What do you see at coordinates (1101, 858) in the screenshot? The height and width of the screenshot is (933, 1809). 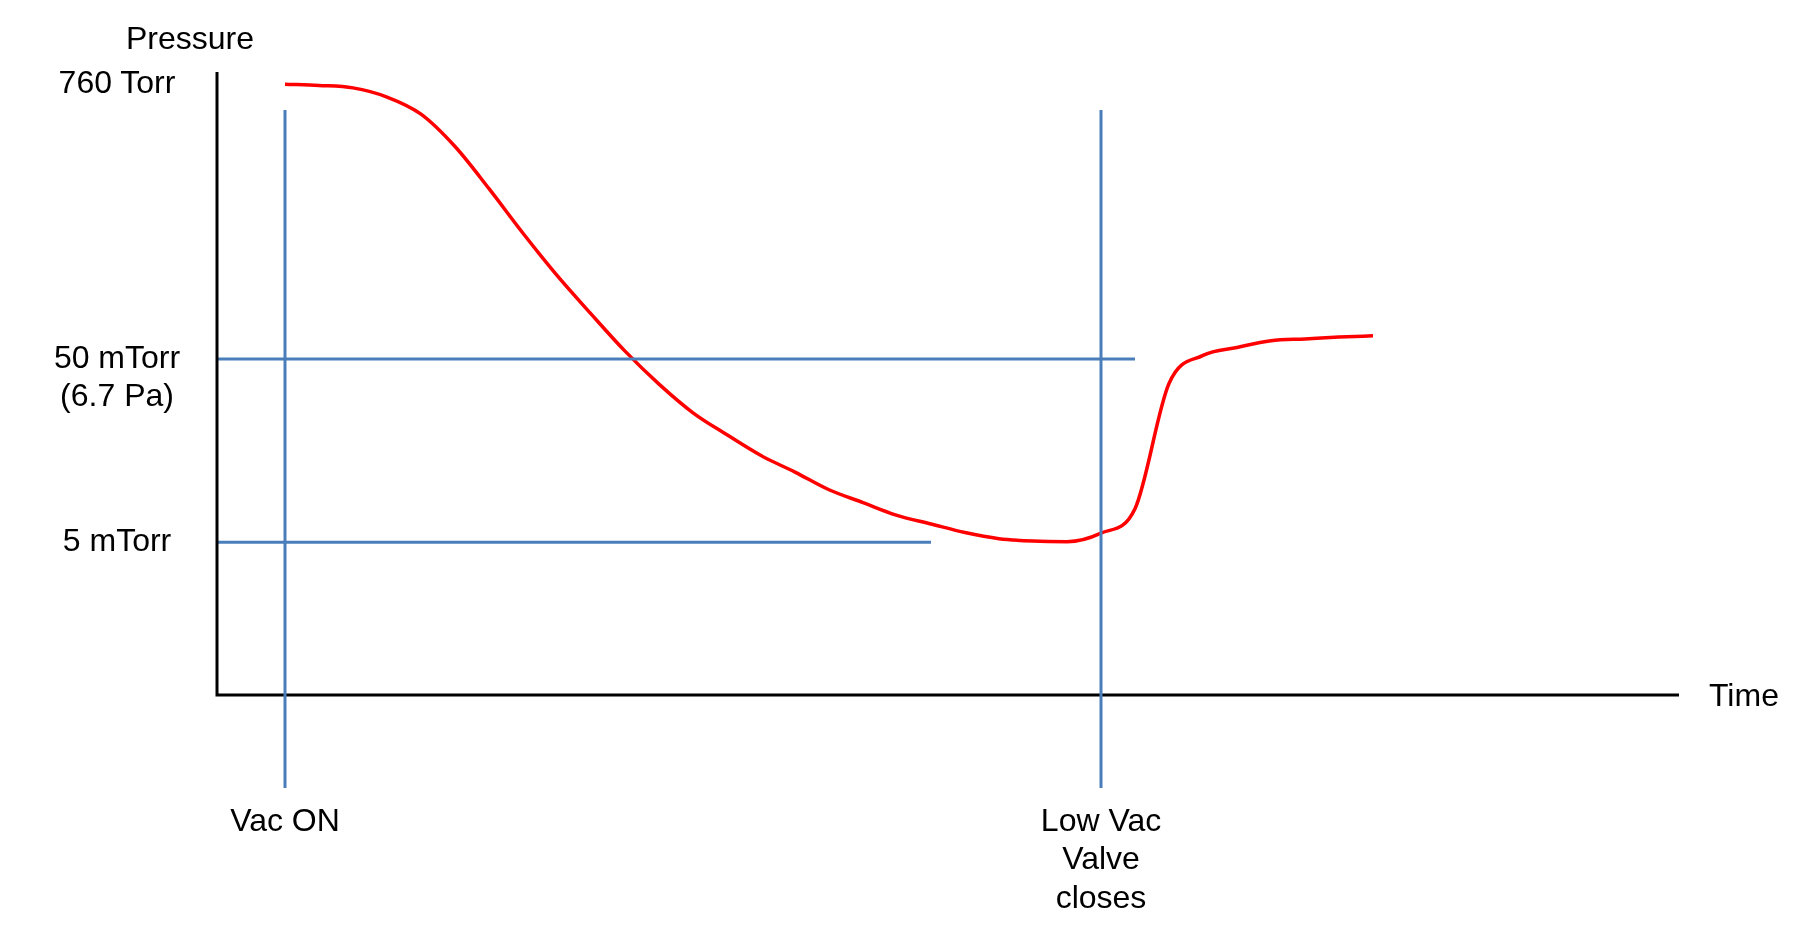 I see `x-tick-label: Low Vac Valve closes` at bounding box center [1101, 858].